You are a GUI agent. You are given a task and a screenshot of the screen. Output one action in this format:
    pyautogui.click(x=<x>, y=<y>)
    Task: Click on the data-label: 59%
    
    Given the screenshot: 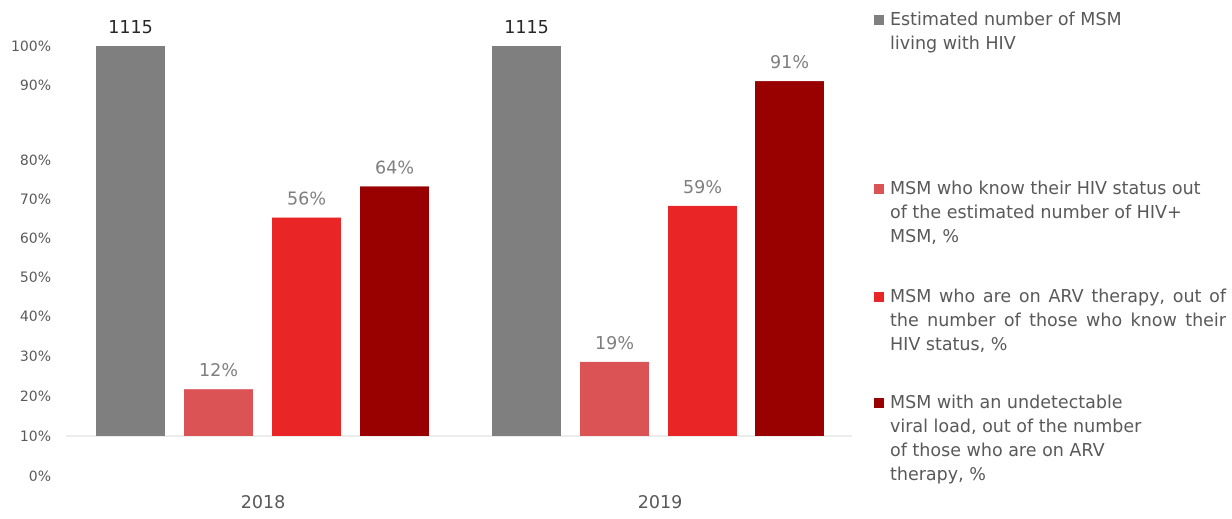 What is the action you would take?
    pyautogui.click(x=702, y=188)
    